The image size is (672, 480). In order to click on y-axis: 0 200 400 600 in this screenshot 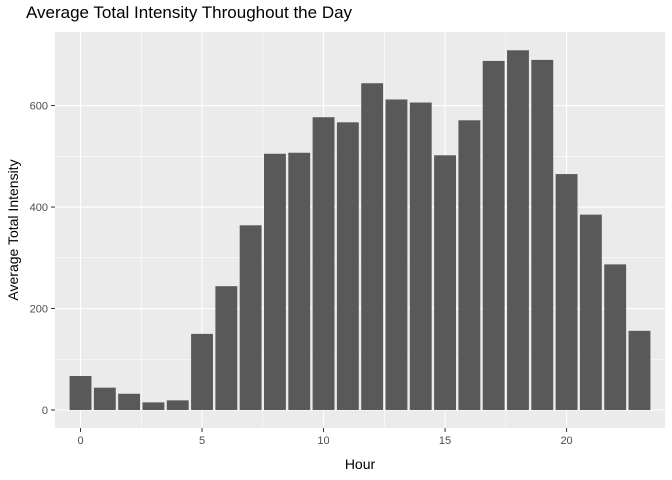, I will do `click(42, 259)`.